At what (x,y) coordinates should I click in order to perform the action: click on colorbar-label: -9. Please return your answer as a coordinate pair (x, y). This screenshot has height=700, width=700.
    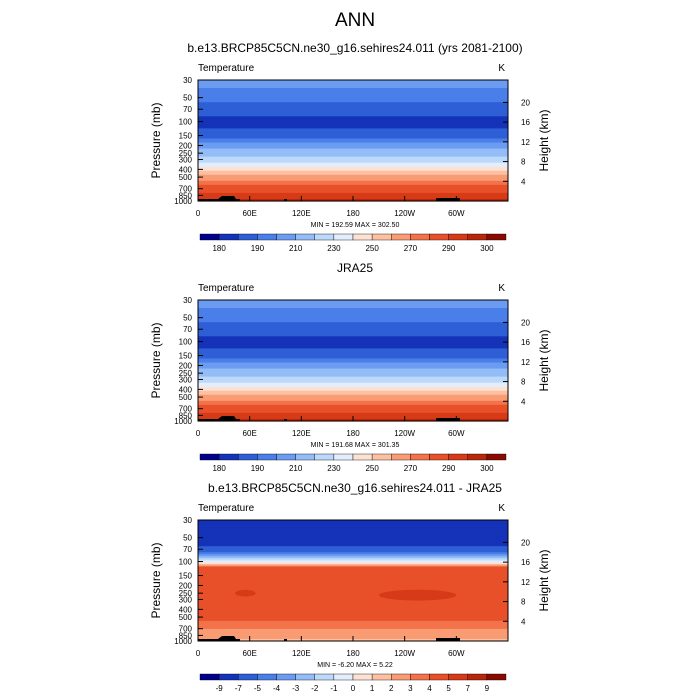
    Looking at the image, I should click on (220, 688).